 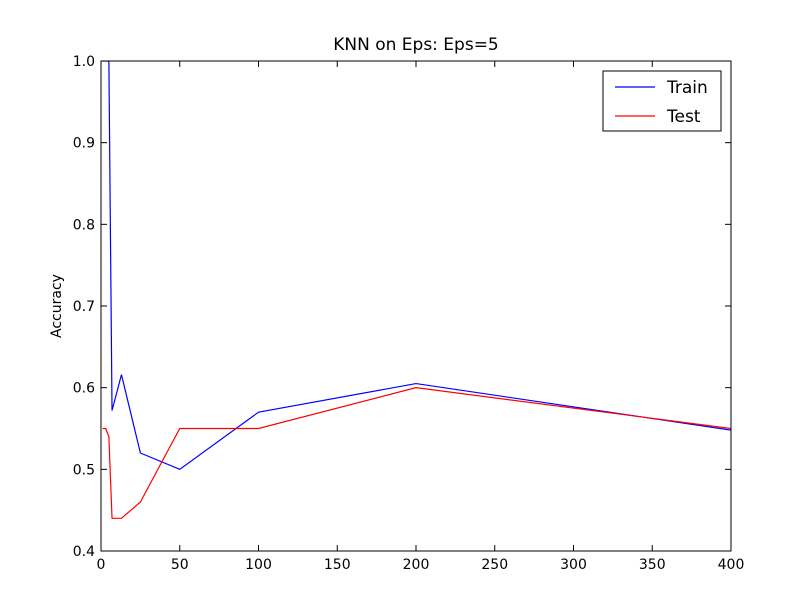 What do you see at coordinates (573, 565) in the screenshot?
I see `x-tick-label: 300` at bounding box center [573, 565].